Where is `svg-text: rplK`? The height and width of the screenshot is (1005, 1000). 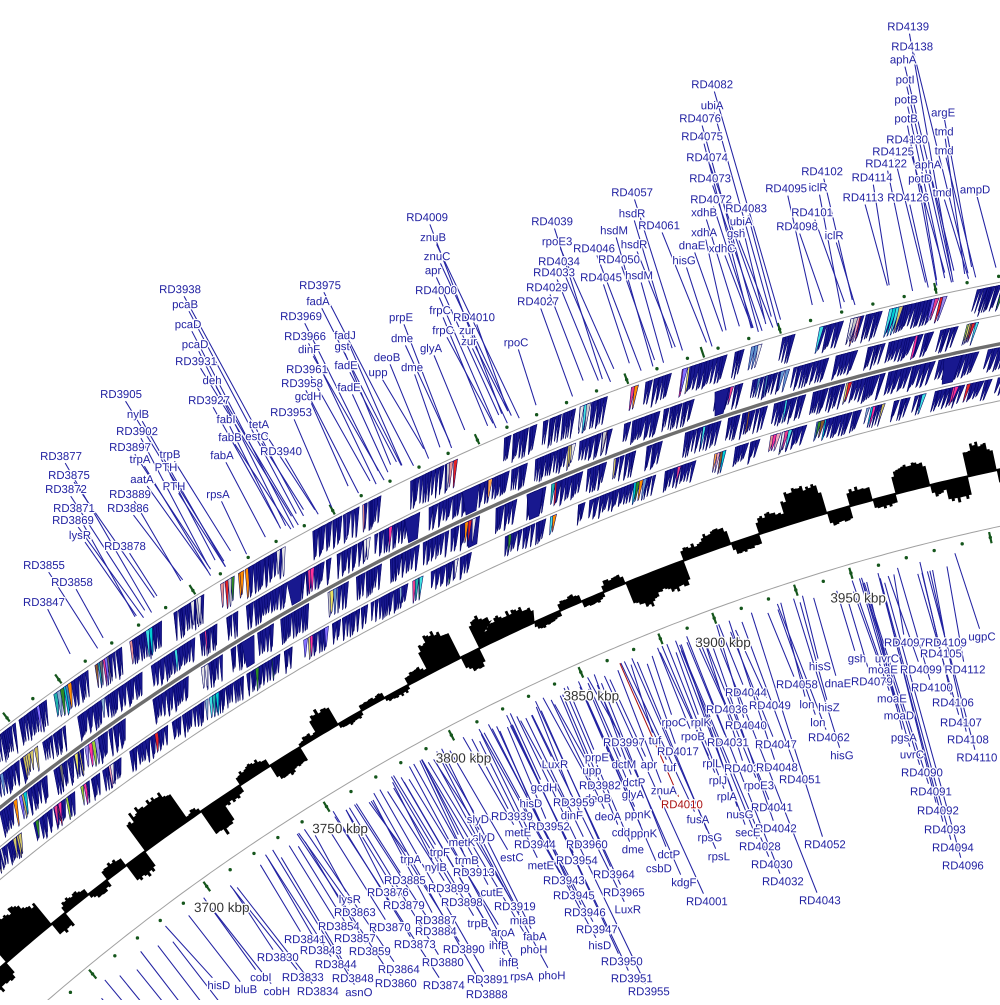
svg-text: rplK is located at coordinates (701, 723).